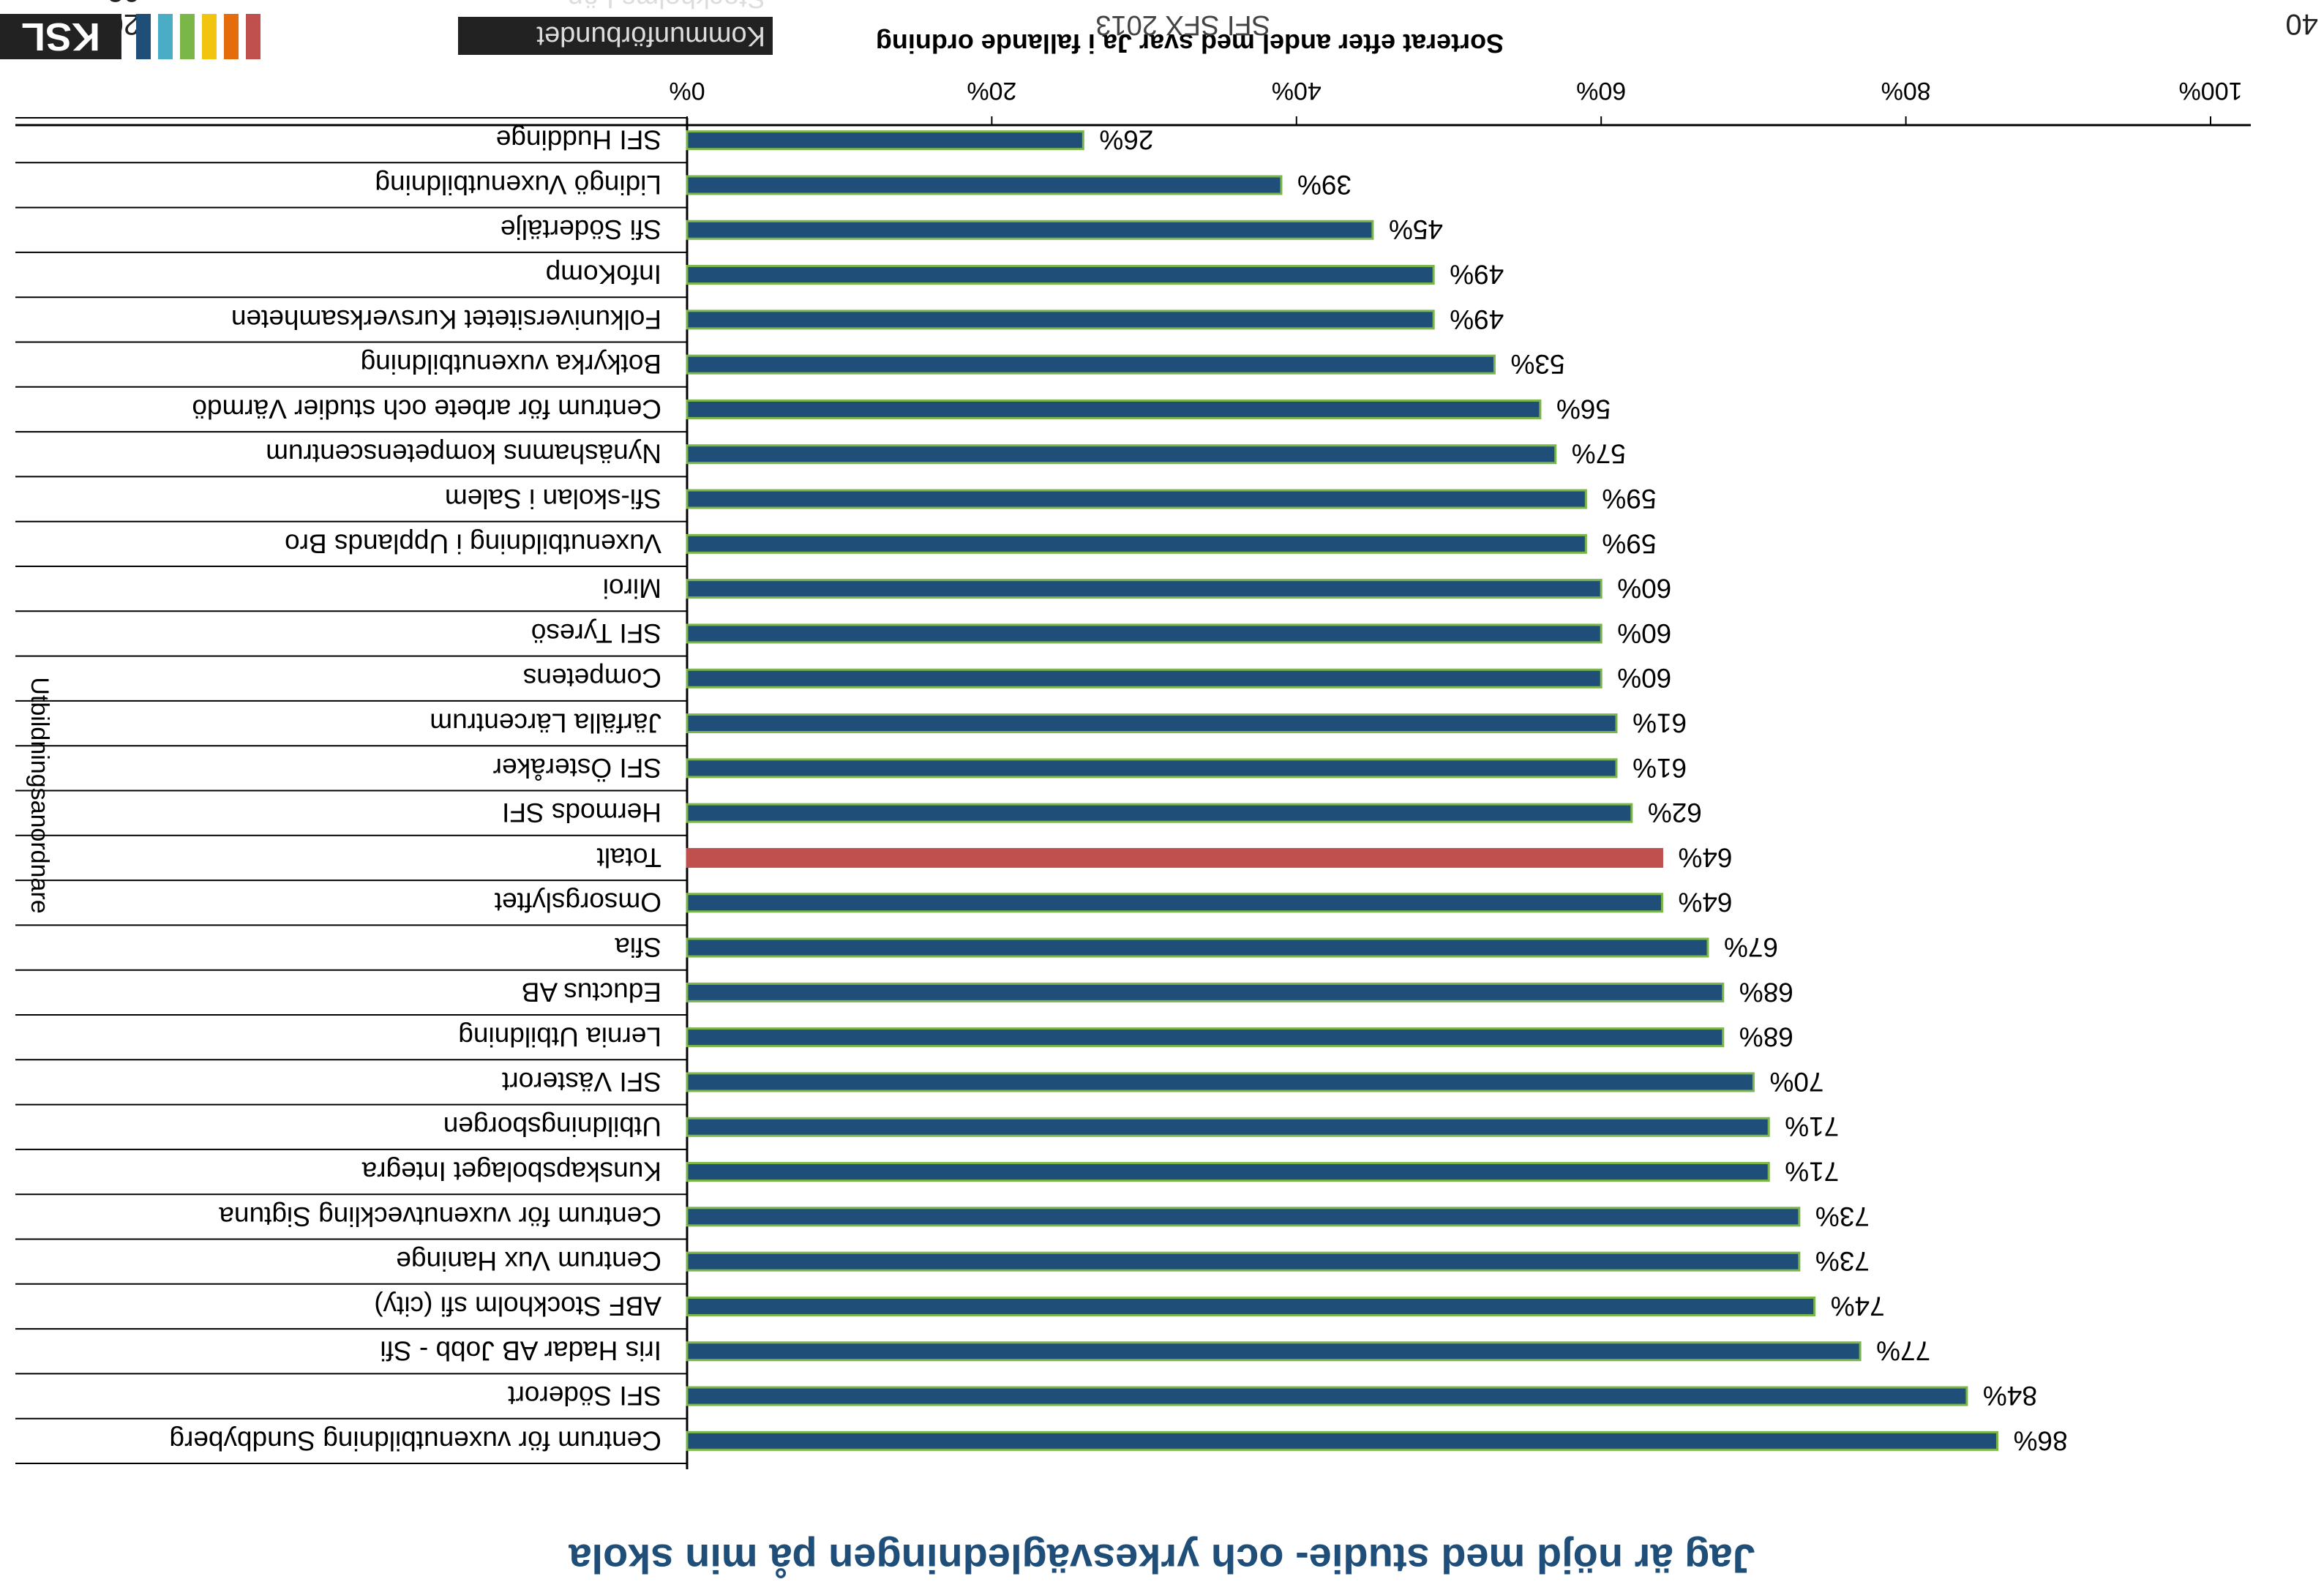 This screenshot has height=1590, width=2324. What do you see at coordinates (2010, 1396) in the screenshot?
I see `data-label: 84%` at bounding box center [2010, 1396].